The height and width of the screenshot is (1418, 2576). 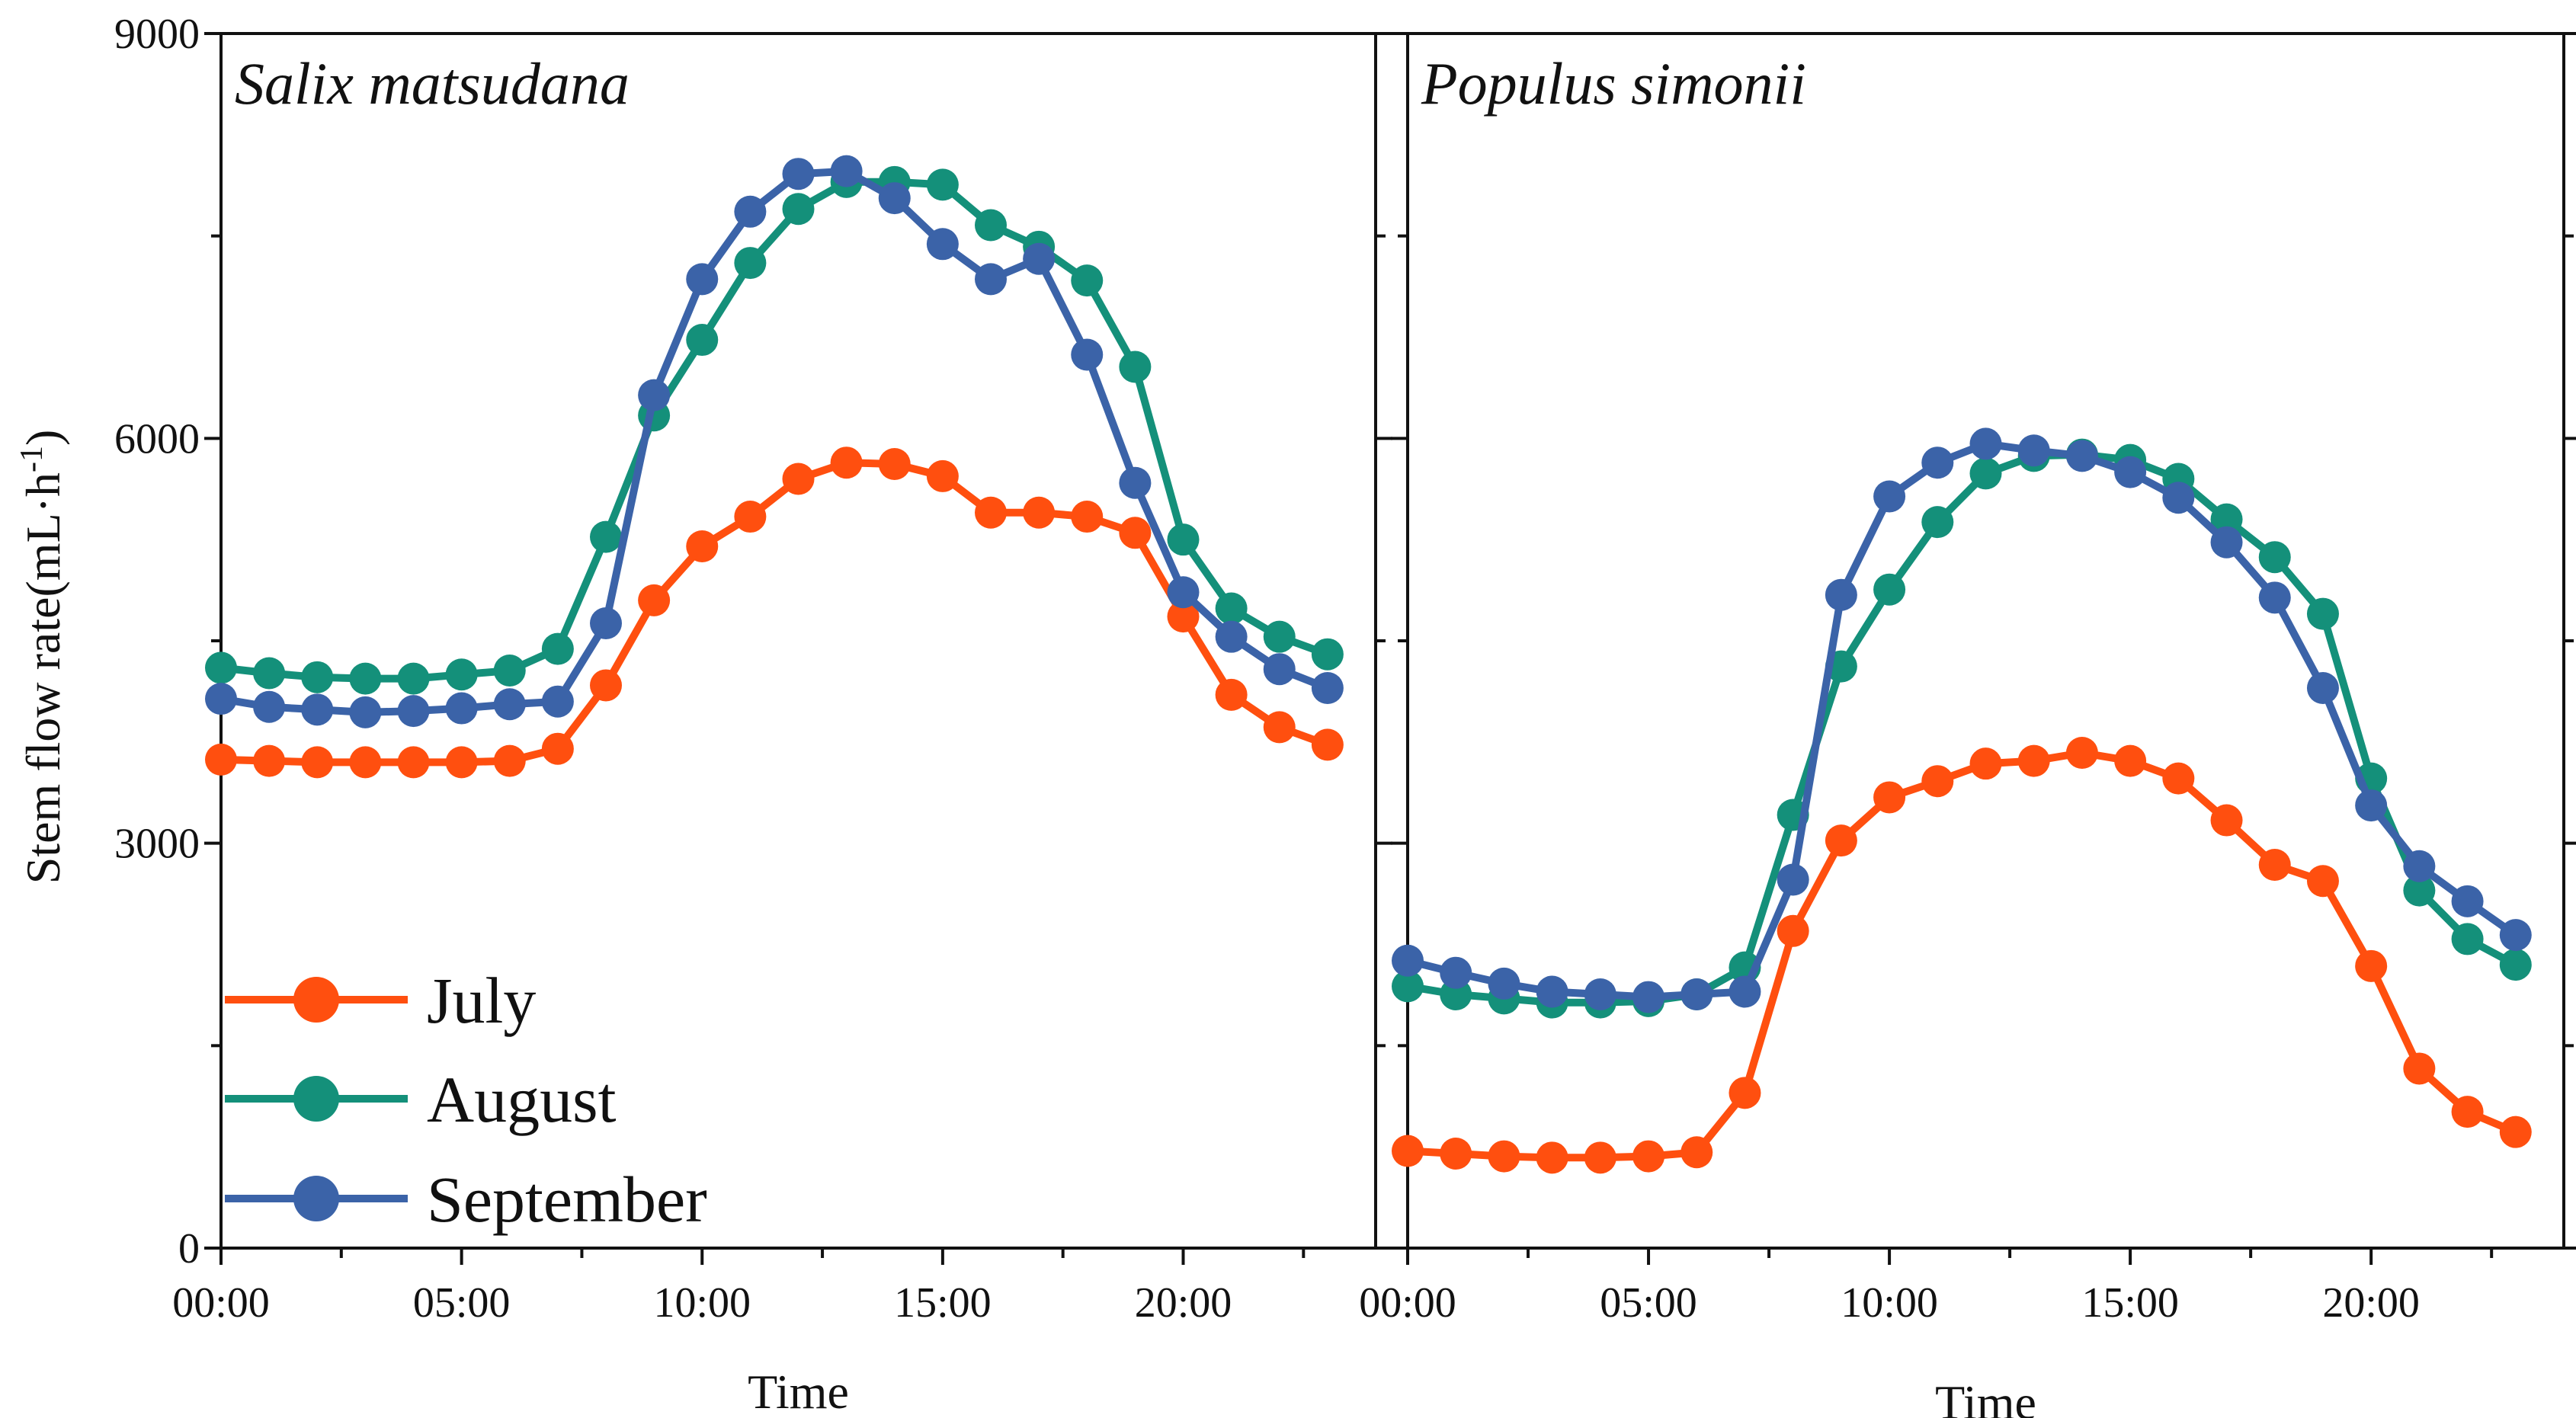 I want to click on y-tick-label: 9000, so click(x=157, y=34).